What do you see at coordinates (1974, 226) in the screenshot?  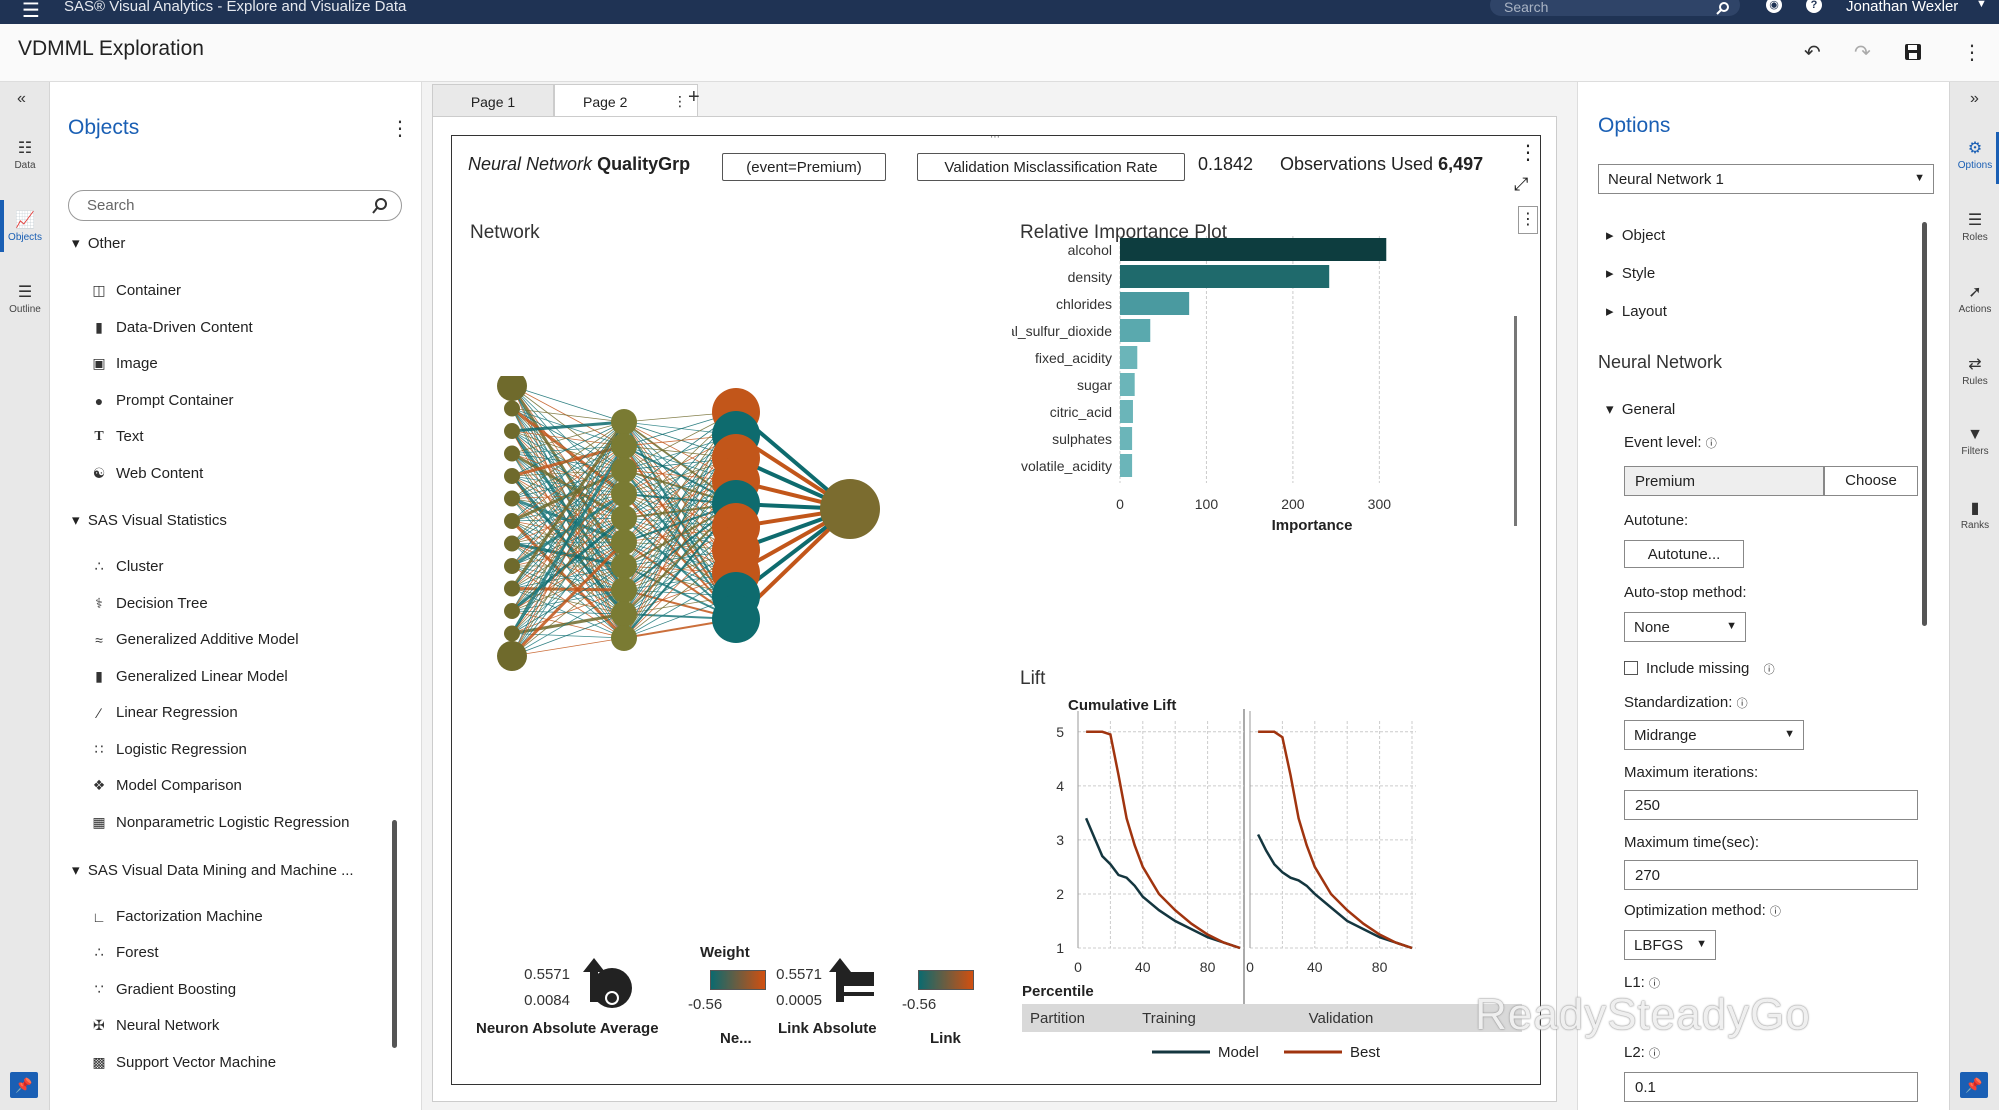 I see `rail-item-roles: ☰ Roles` at bounding box center [1974, 226].